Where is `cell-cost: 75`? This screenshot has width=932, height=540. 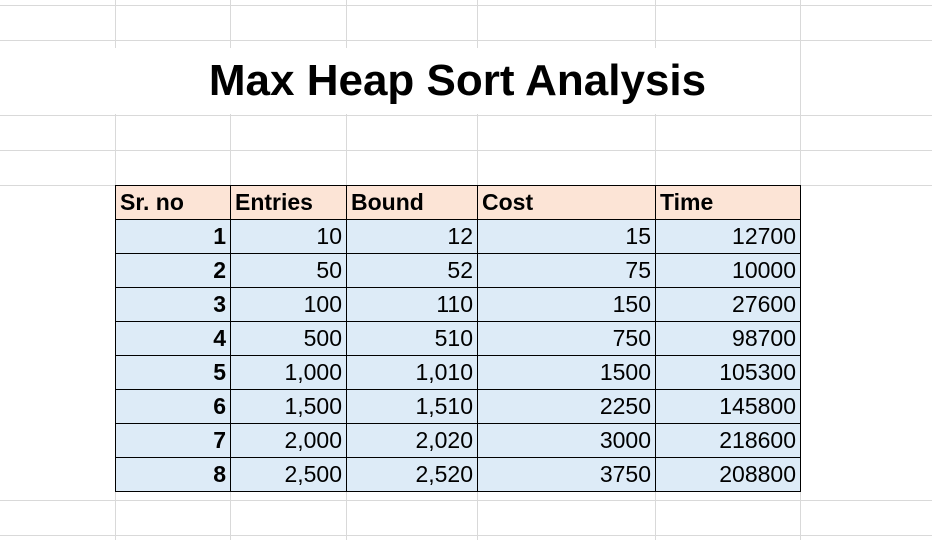 cell-cost: 75 is located at coordinates (566, 270).